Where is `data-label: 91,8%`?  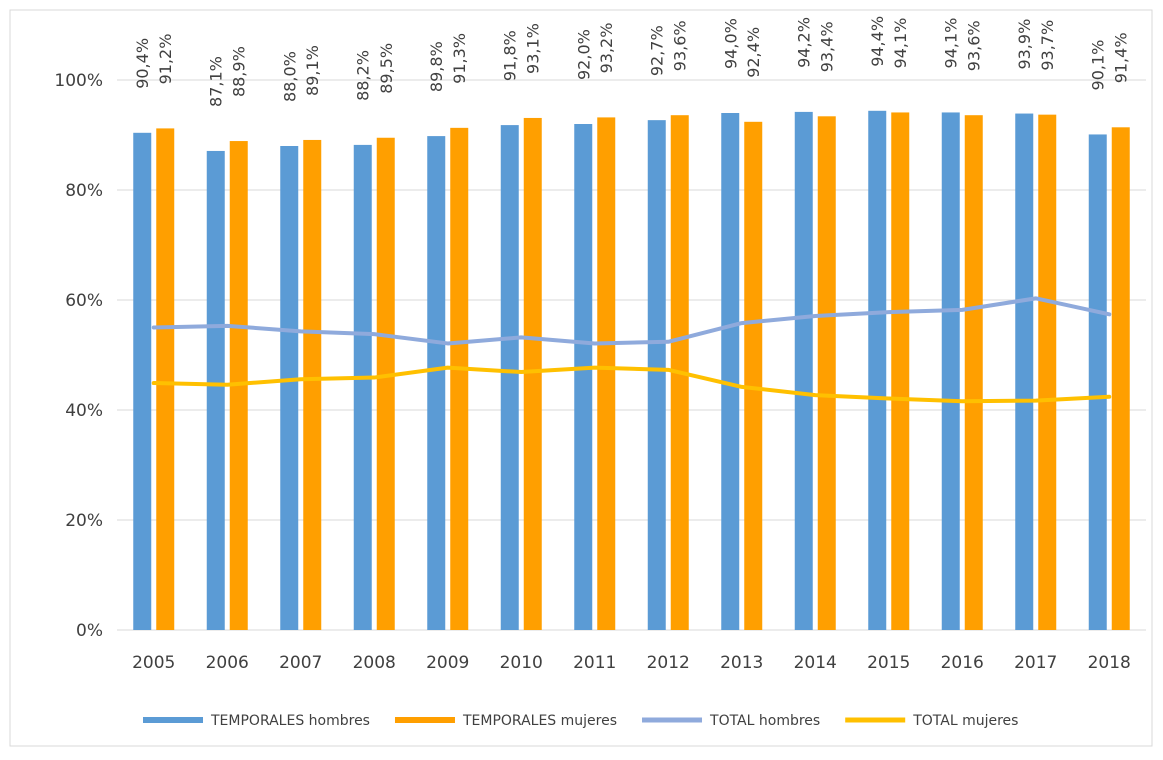 data-label: 91,8% is located at coordinates (510, 55).